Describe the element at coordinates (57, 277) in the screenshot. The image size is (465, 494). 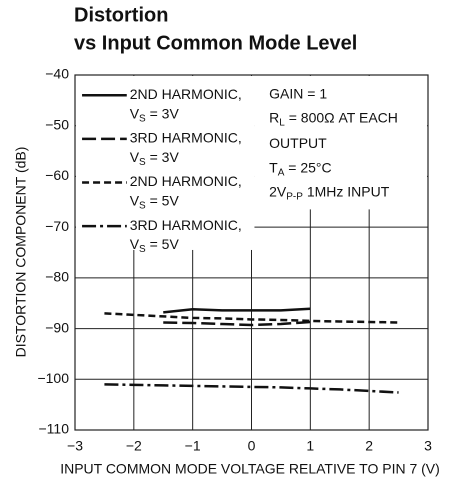
I see `y-tick-label: −80` at that location.